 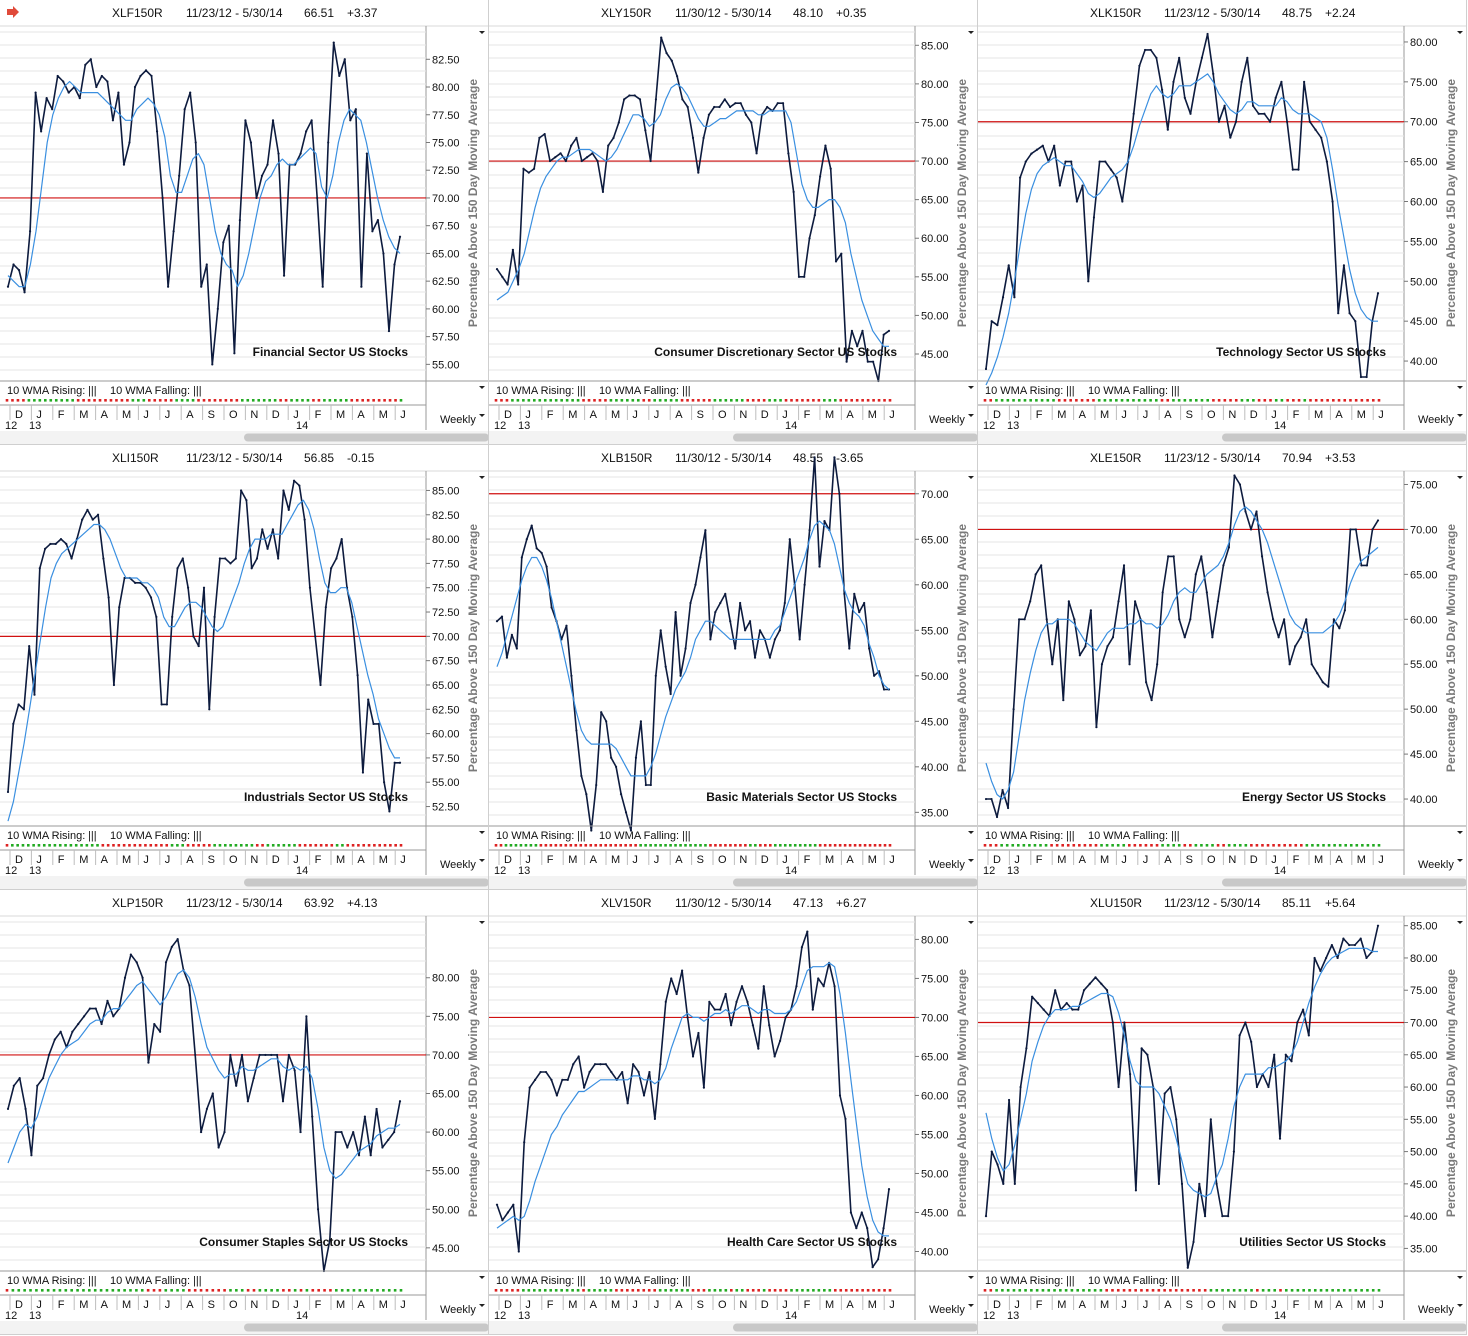 What do you see at coordinates (1212, 13) in the screenshot?
I see `chart-date-range: 11/23/12 - 5/30/14` at bounding box center [1212, 13].